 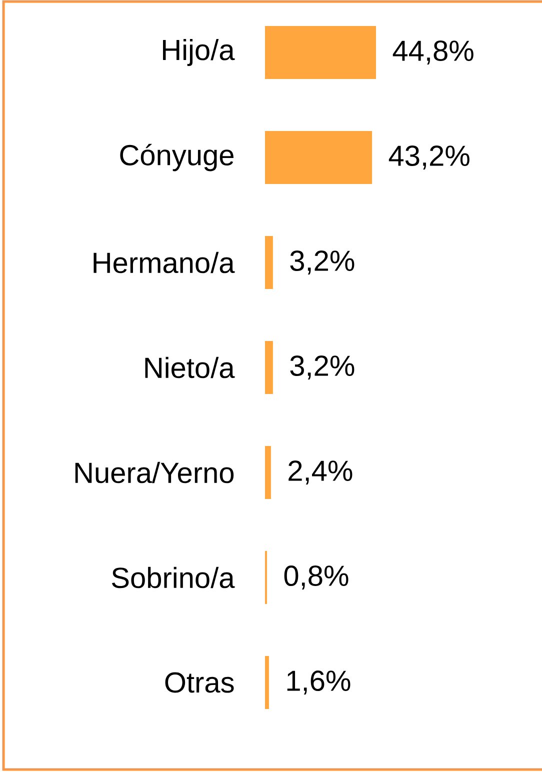 I want to click on y-tick-label: Hijo/a, so click(x=199, y=52).